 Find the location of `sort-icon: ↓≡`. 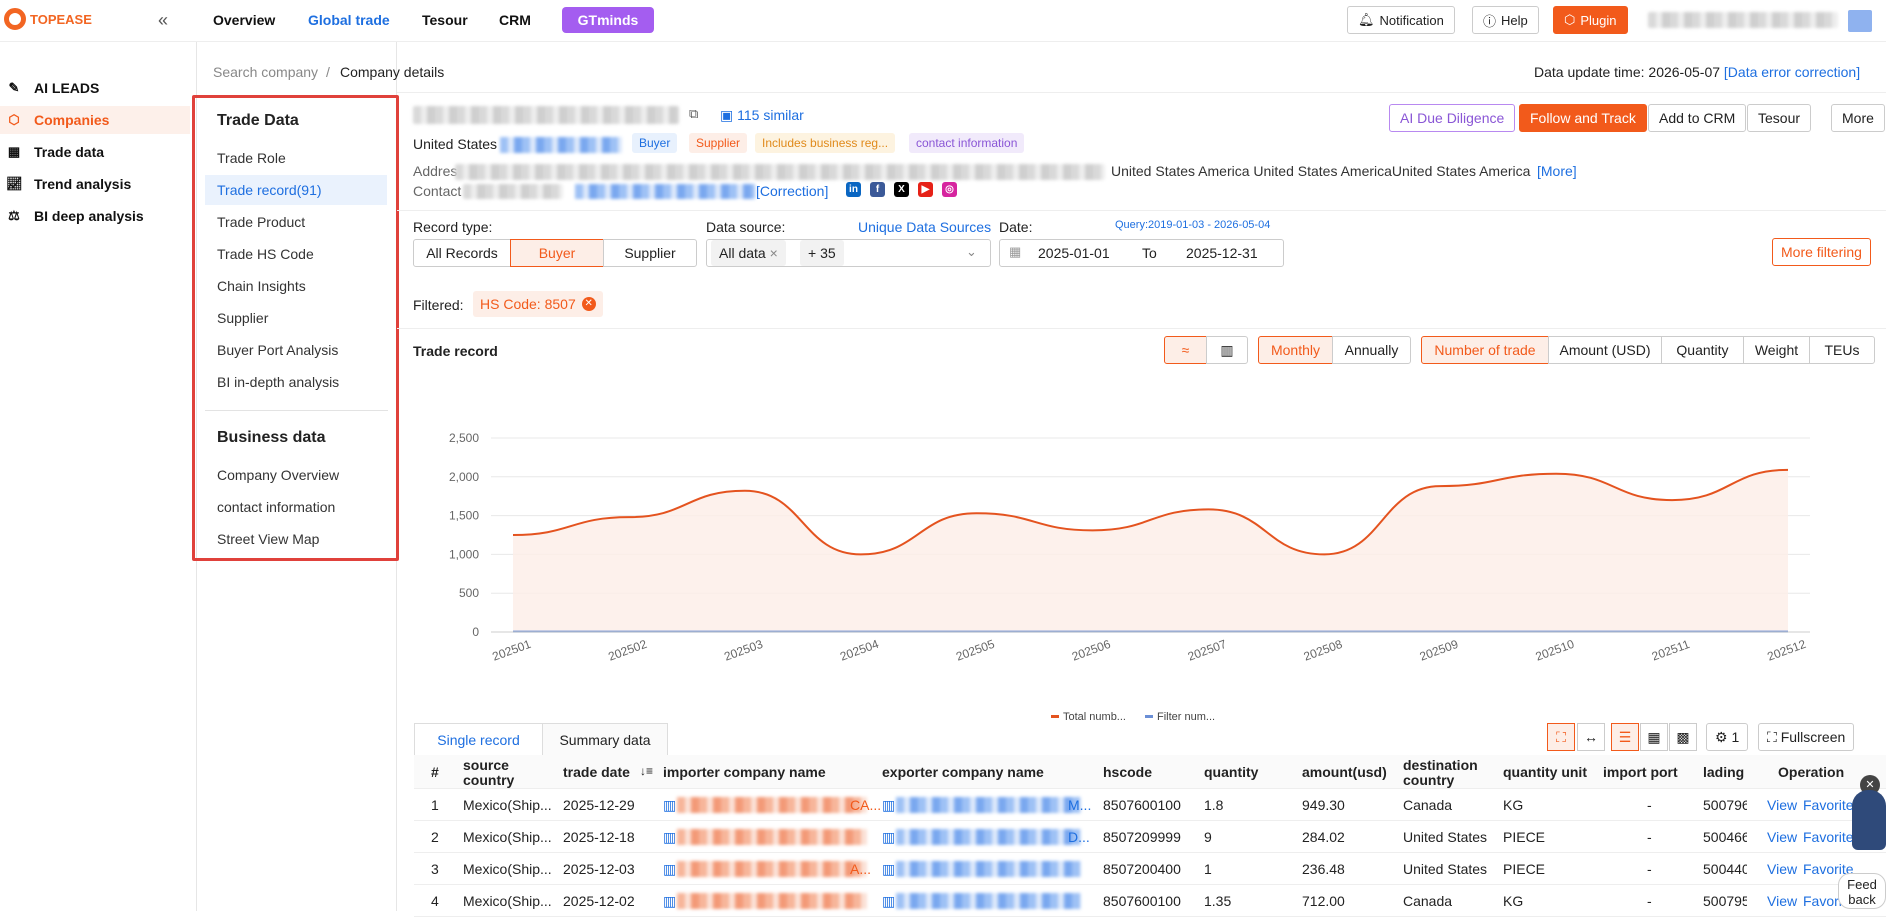

sort-icon: ↓≡ is located at coordinates (647, 771).